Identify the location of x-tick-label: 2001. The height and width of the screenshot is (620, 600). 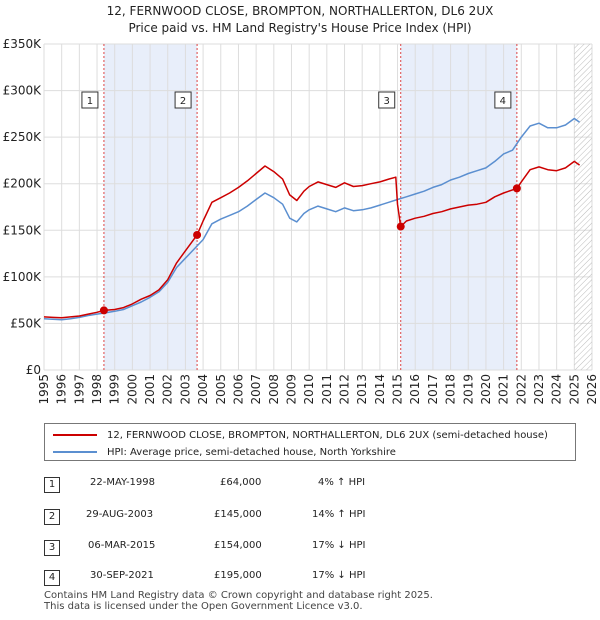
(150, 389).